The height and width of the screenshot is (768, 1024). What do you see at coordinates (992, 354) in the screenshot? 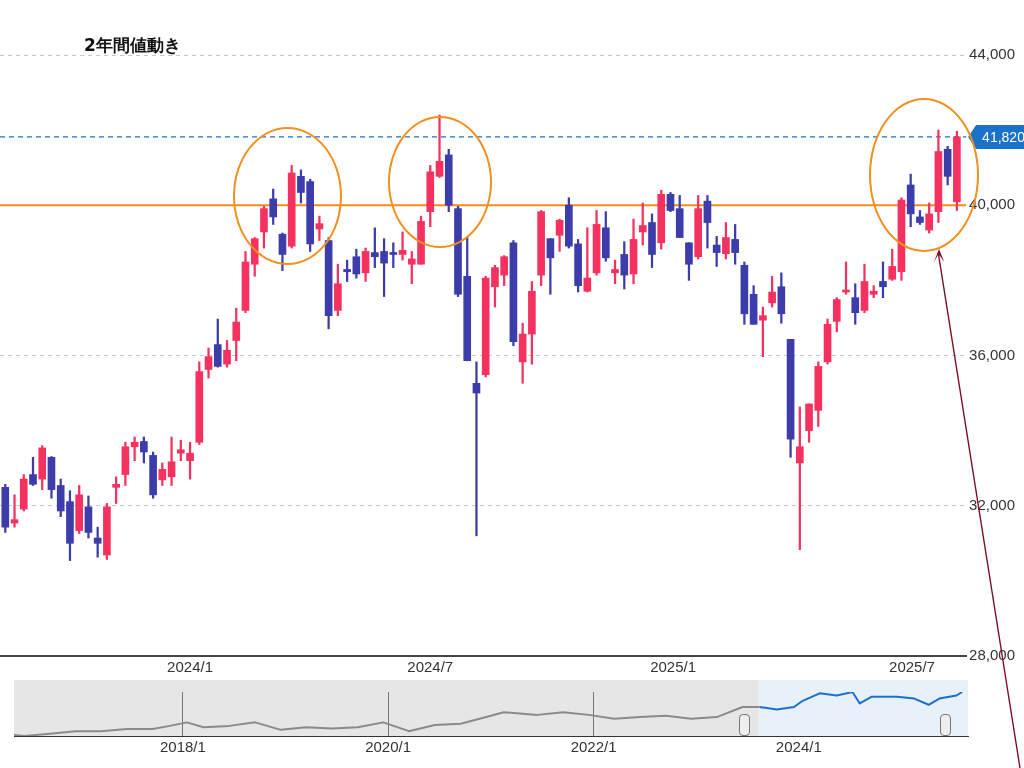
I see `y-tick-label: 36,000` at bounding box center [992, 354].